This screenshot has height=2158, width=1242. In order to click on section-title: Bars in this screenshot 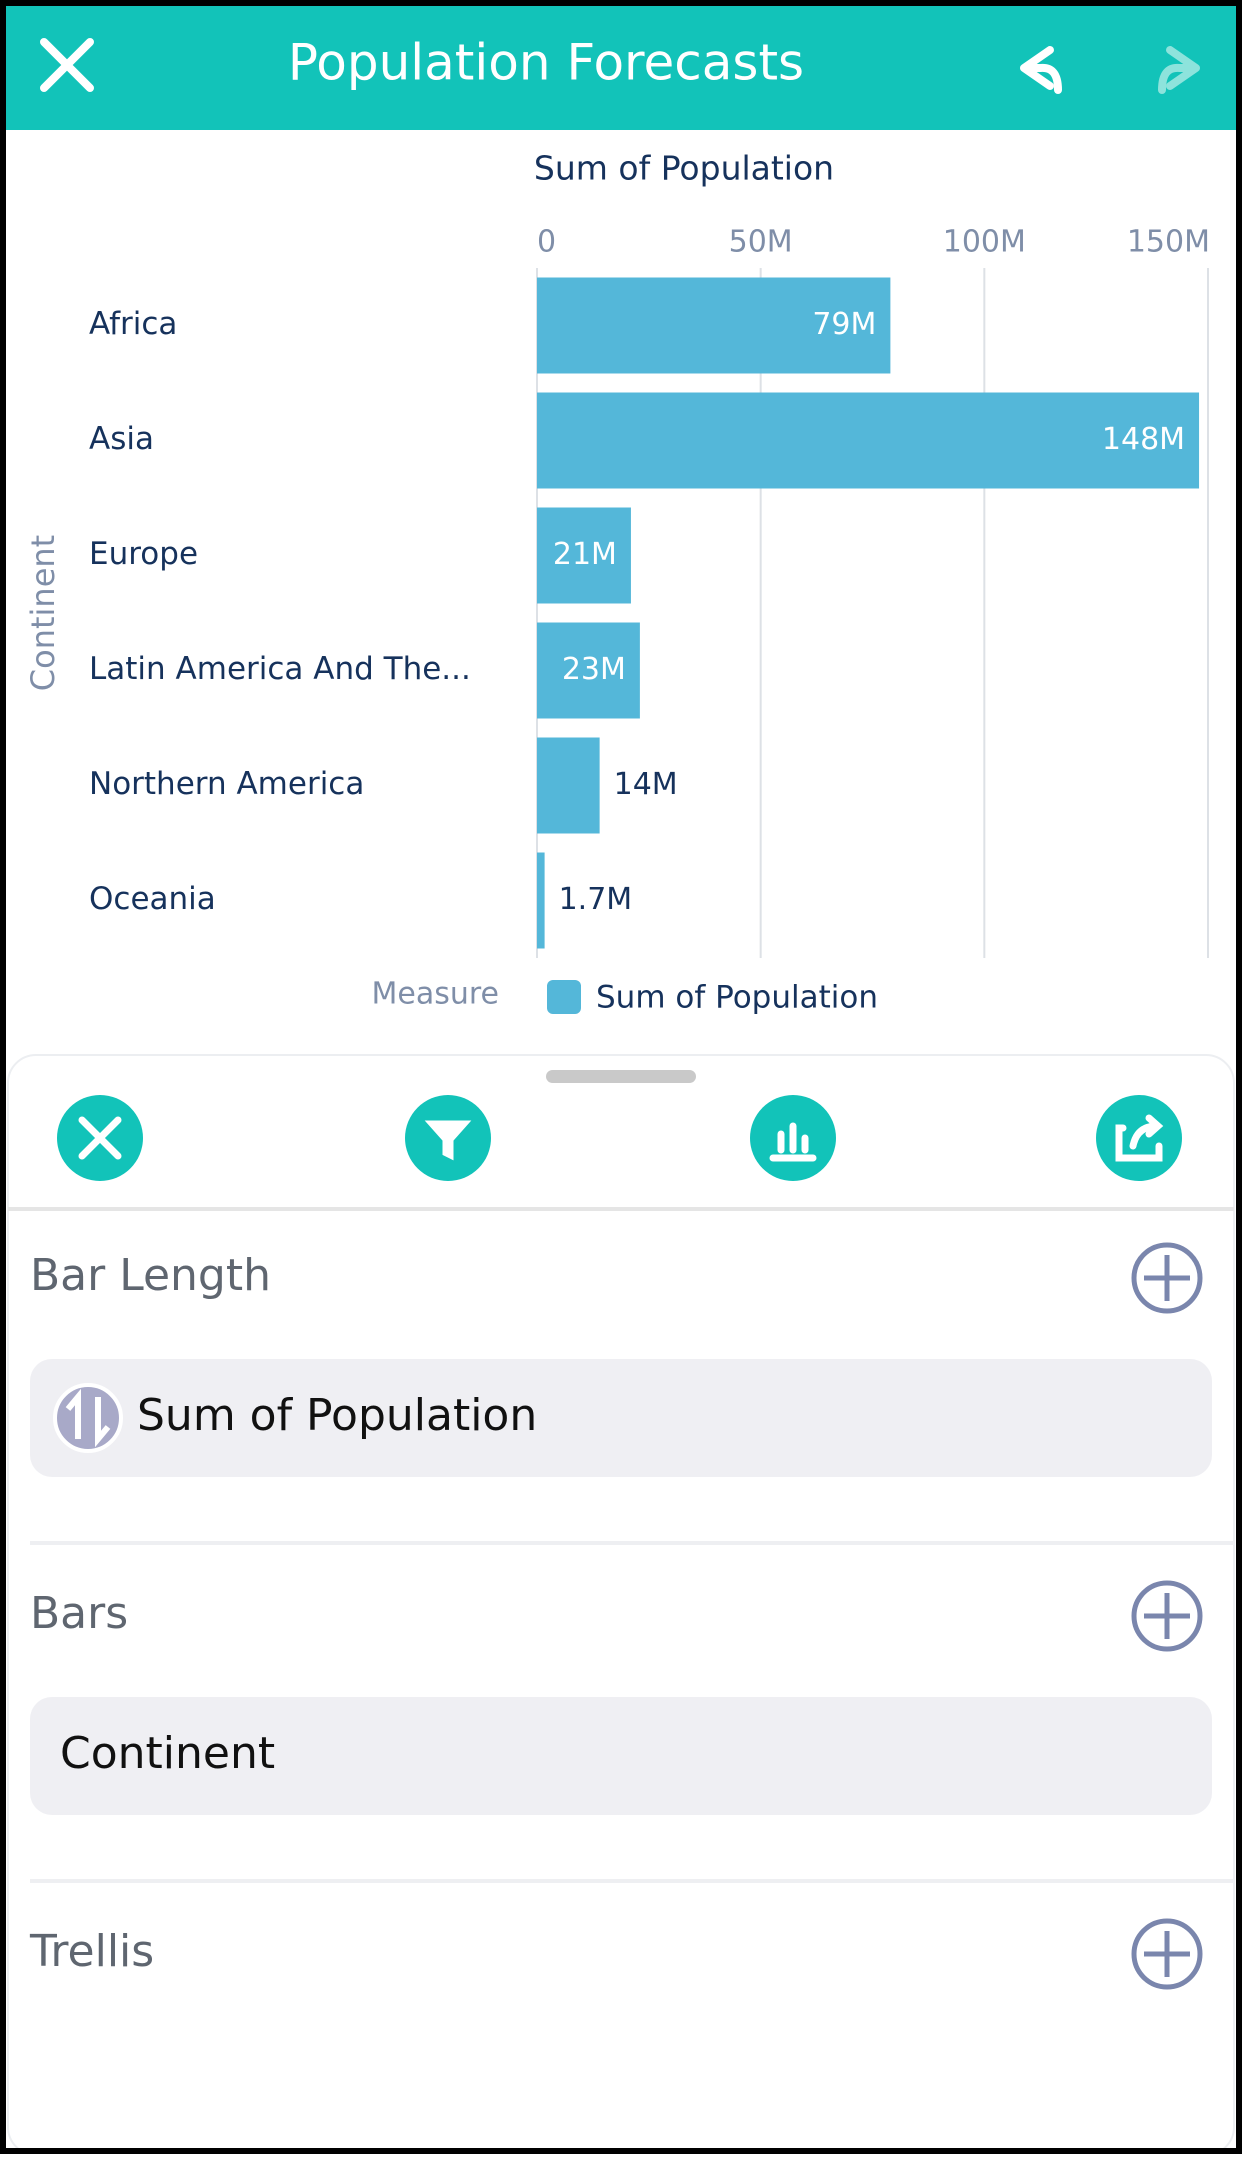, I will do `click(79, 1613)`.